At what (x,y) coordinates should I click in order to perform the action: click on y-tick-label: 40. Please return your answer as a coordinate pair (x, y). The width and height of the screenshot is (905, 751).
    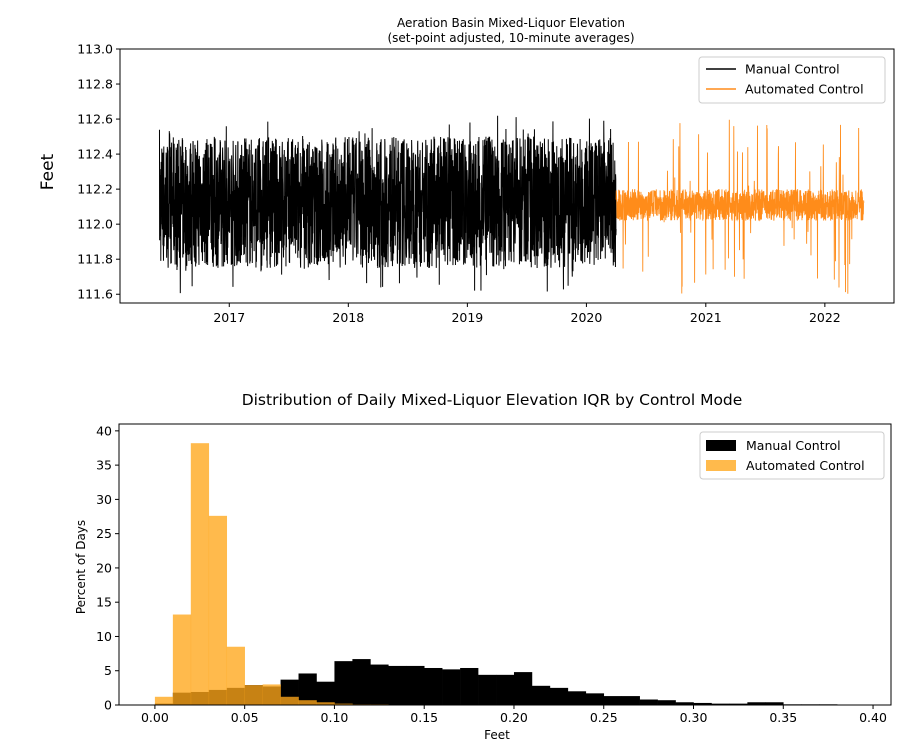
    Looking at the image, I should click on (104, 430).